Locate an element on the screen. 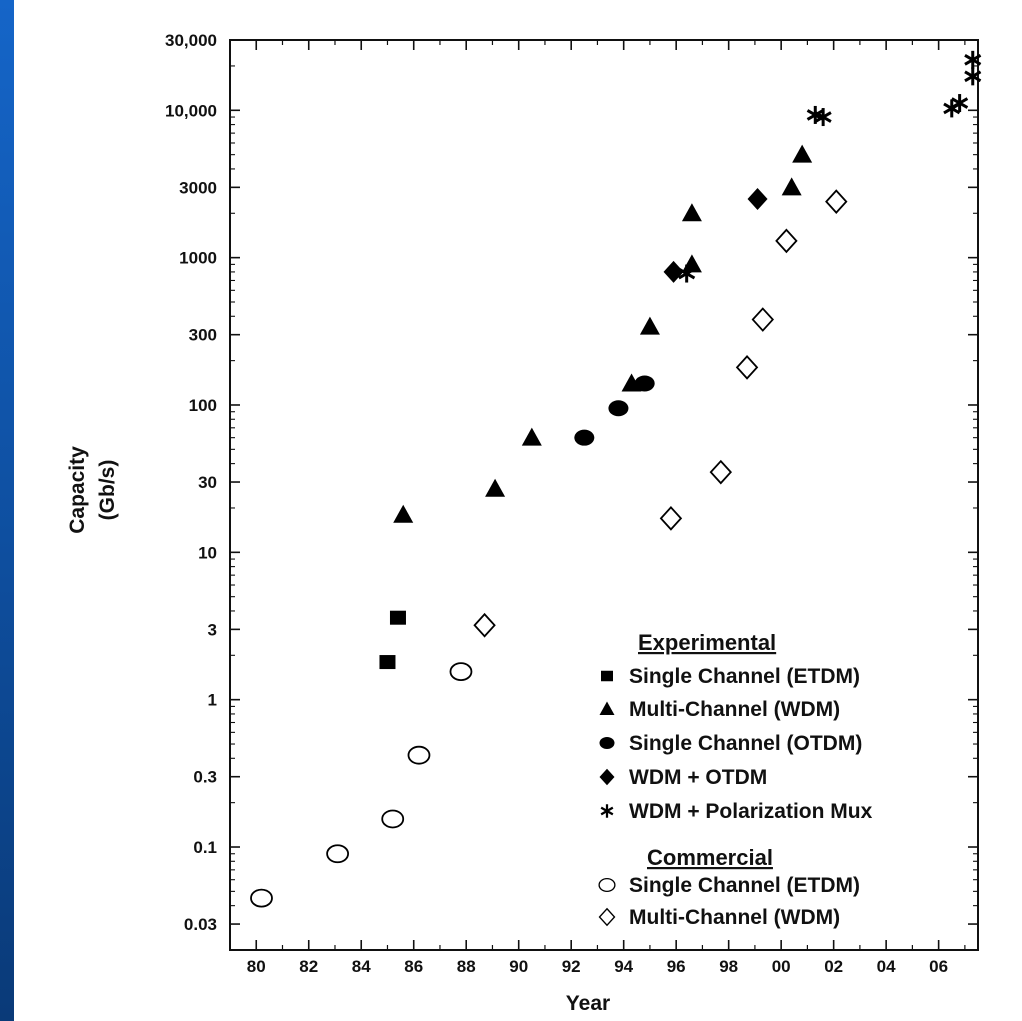 The width and height of the screenshot is (1022, 1021). x-tick-label: 00 is located at coordinates (781, 966).